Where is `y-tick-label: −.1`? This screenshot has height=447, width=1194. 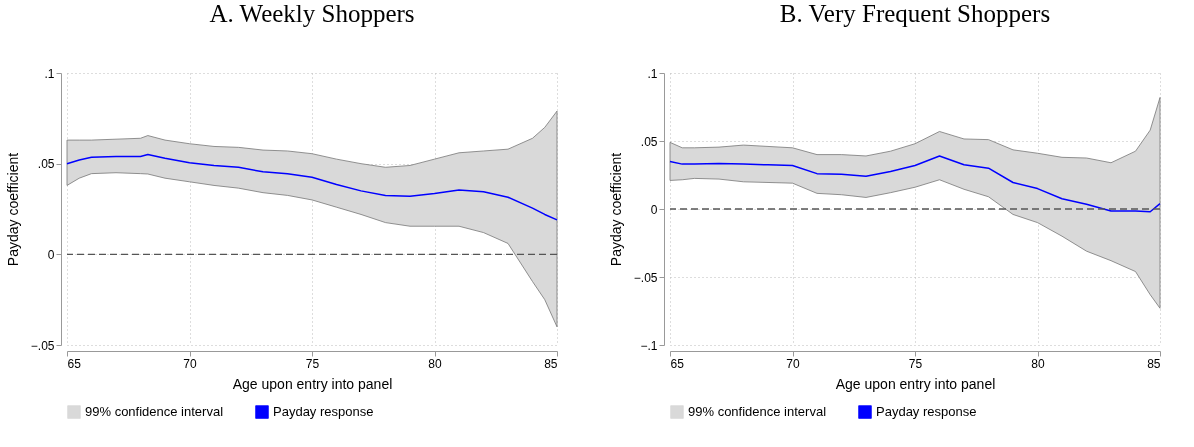 y-tick-label: −.1 is located at coordinates (649, 345).